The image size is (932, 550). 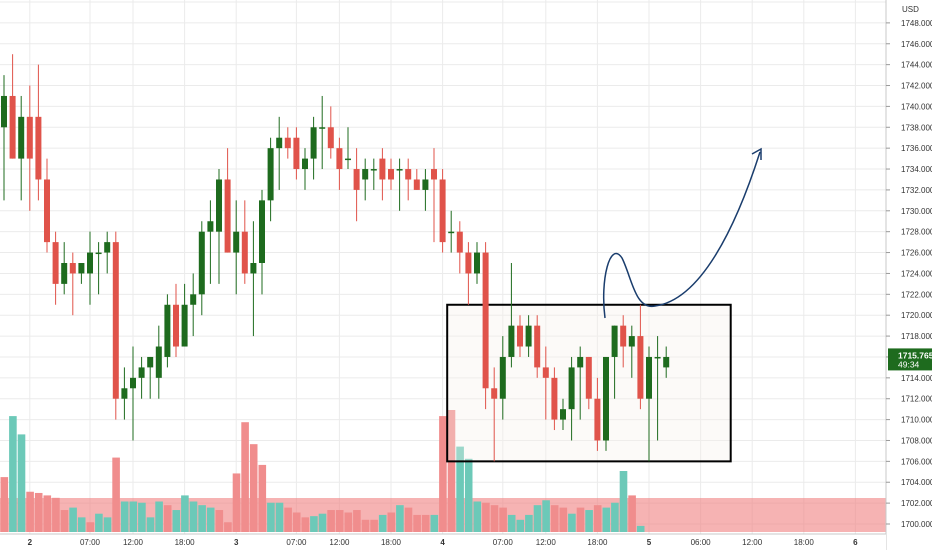 What do you see at coordinates (855, 542) in the screenshot?
I see `x-tick-label: 6` at bounding box center [855, 542].